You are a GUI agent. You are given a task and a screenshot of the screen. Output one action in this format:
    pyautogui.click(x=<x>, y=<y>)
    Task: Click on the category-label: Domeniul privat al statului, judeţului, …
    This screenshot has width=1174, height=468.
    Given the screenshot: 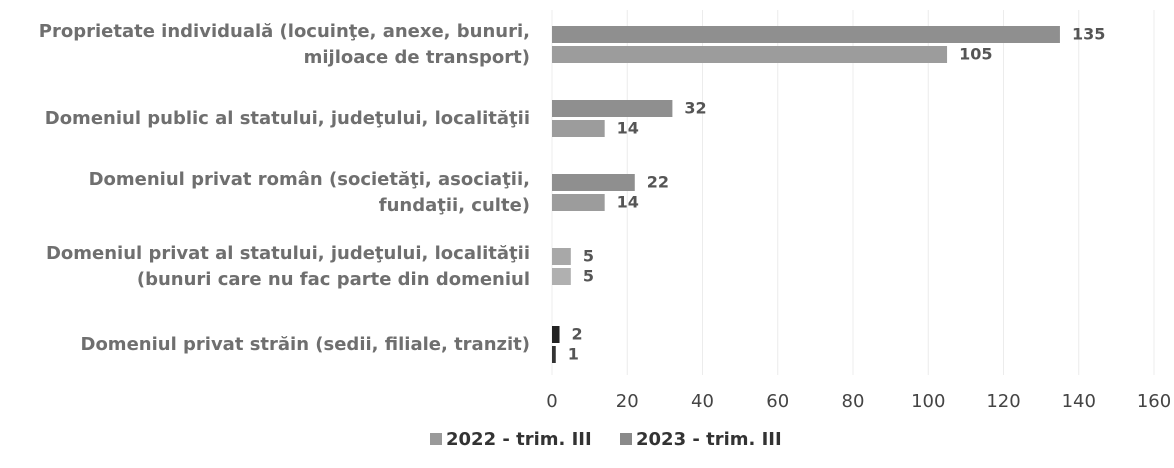 What is the action you would take?
    pyautogui.click(x=288, y=253)
    